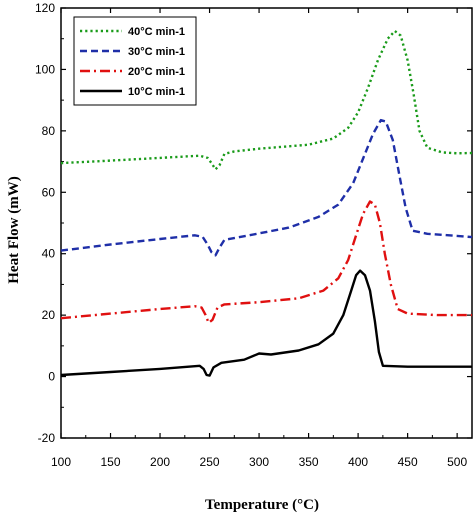  What do you see at coordinates (45, 8) in the screenshot?
I see `y-tick-label: 120` at bounding box center [45, 8].